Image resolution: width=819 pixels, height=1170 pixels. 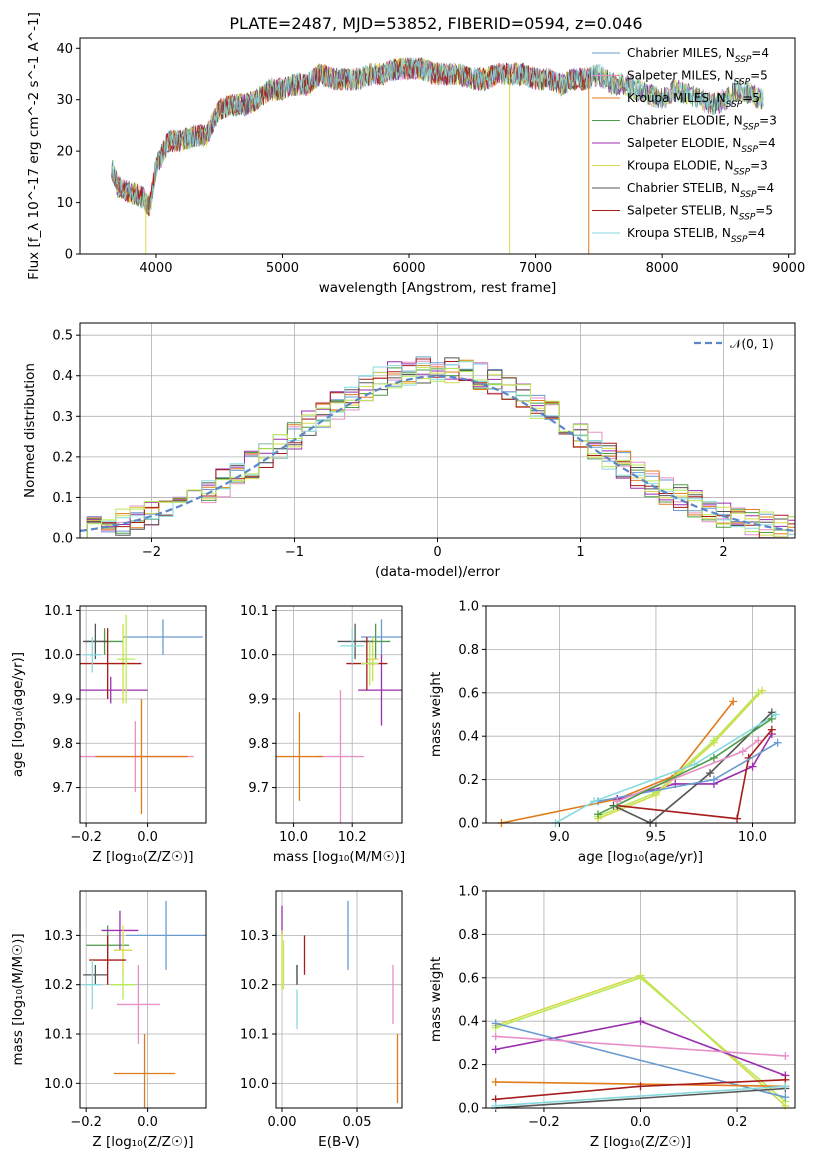 I want to click on x-tick-label: 0, so click(x=437, y=552).